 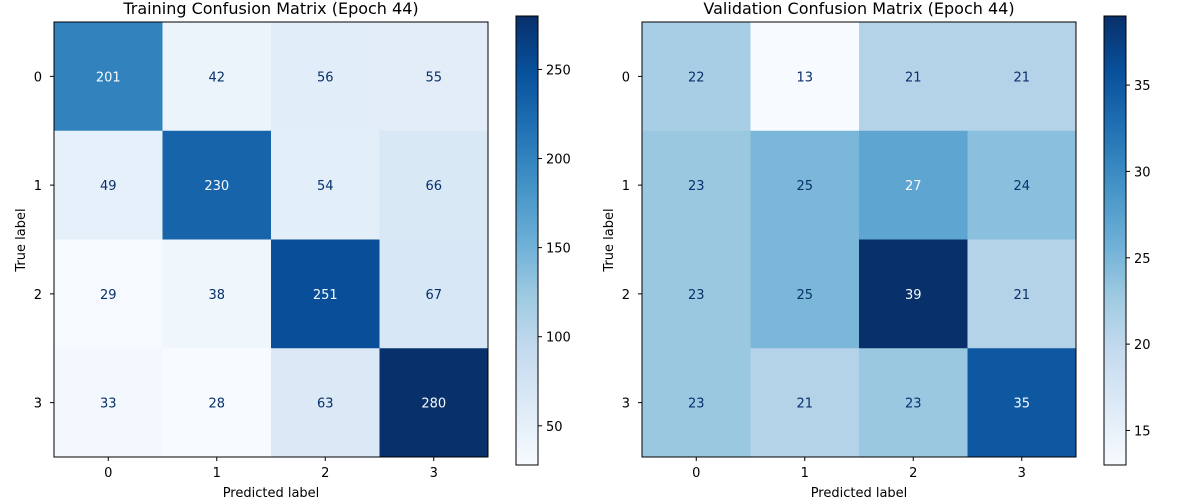 I want to click on colorbar: 50 100 150 200 250, so click(x=543, y=240).